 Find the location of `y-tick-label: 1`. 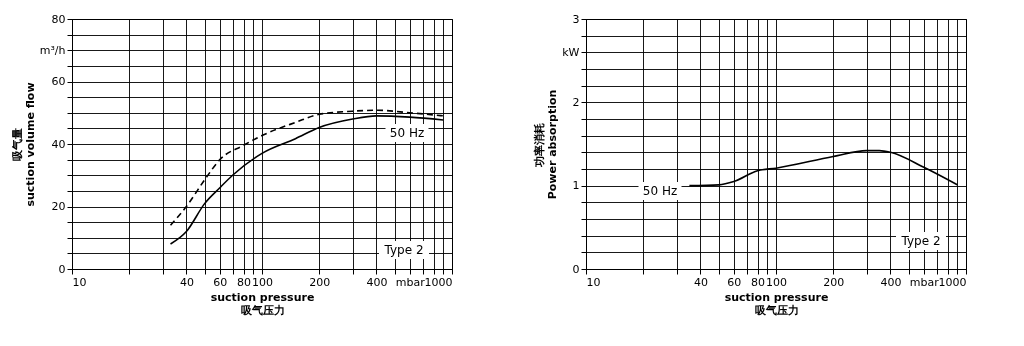

y-tick-label: 1 is located at coordinates (576, 186).